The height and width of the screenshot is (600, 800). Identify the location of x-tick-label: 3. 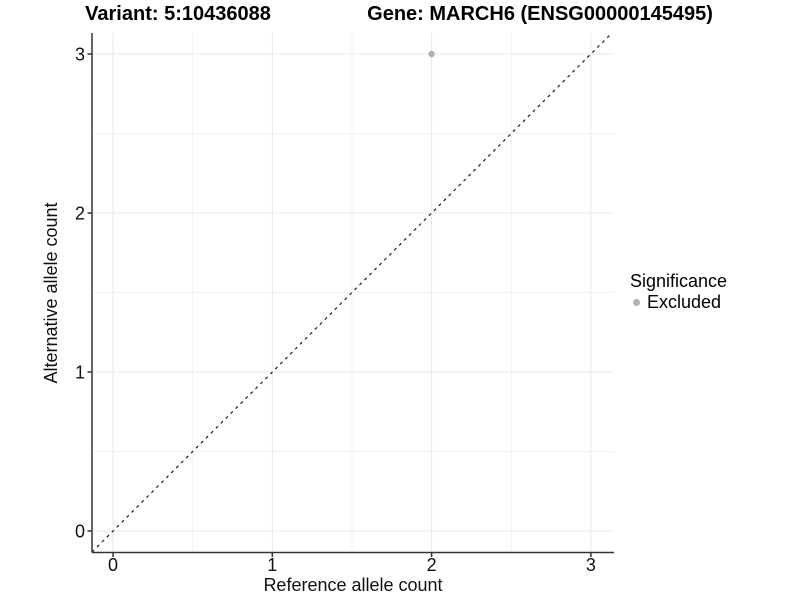
(591, 565).